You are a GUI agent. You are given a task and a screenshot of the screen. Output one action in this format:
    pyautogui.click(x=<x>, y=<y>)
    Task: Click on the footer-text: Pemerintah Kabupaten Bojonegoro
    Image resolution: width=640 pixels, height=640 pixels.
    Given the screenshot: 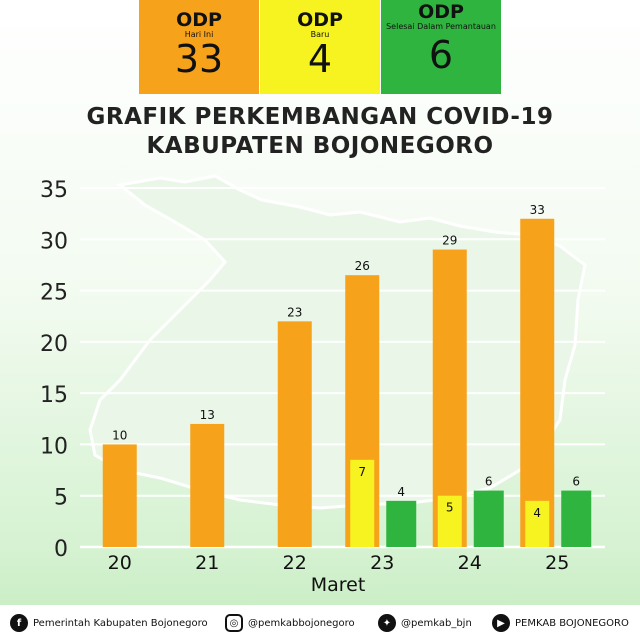 What is the action you would take?
    pyautogui.click(x=120, y=623)
    